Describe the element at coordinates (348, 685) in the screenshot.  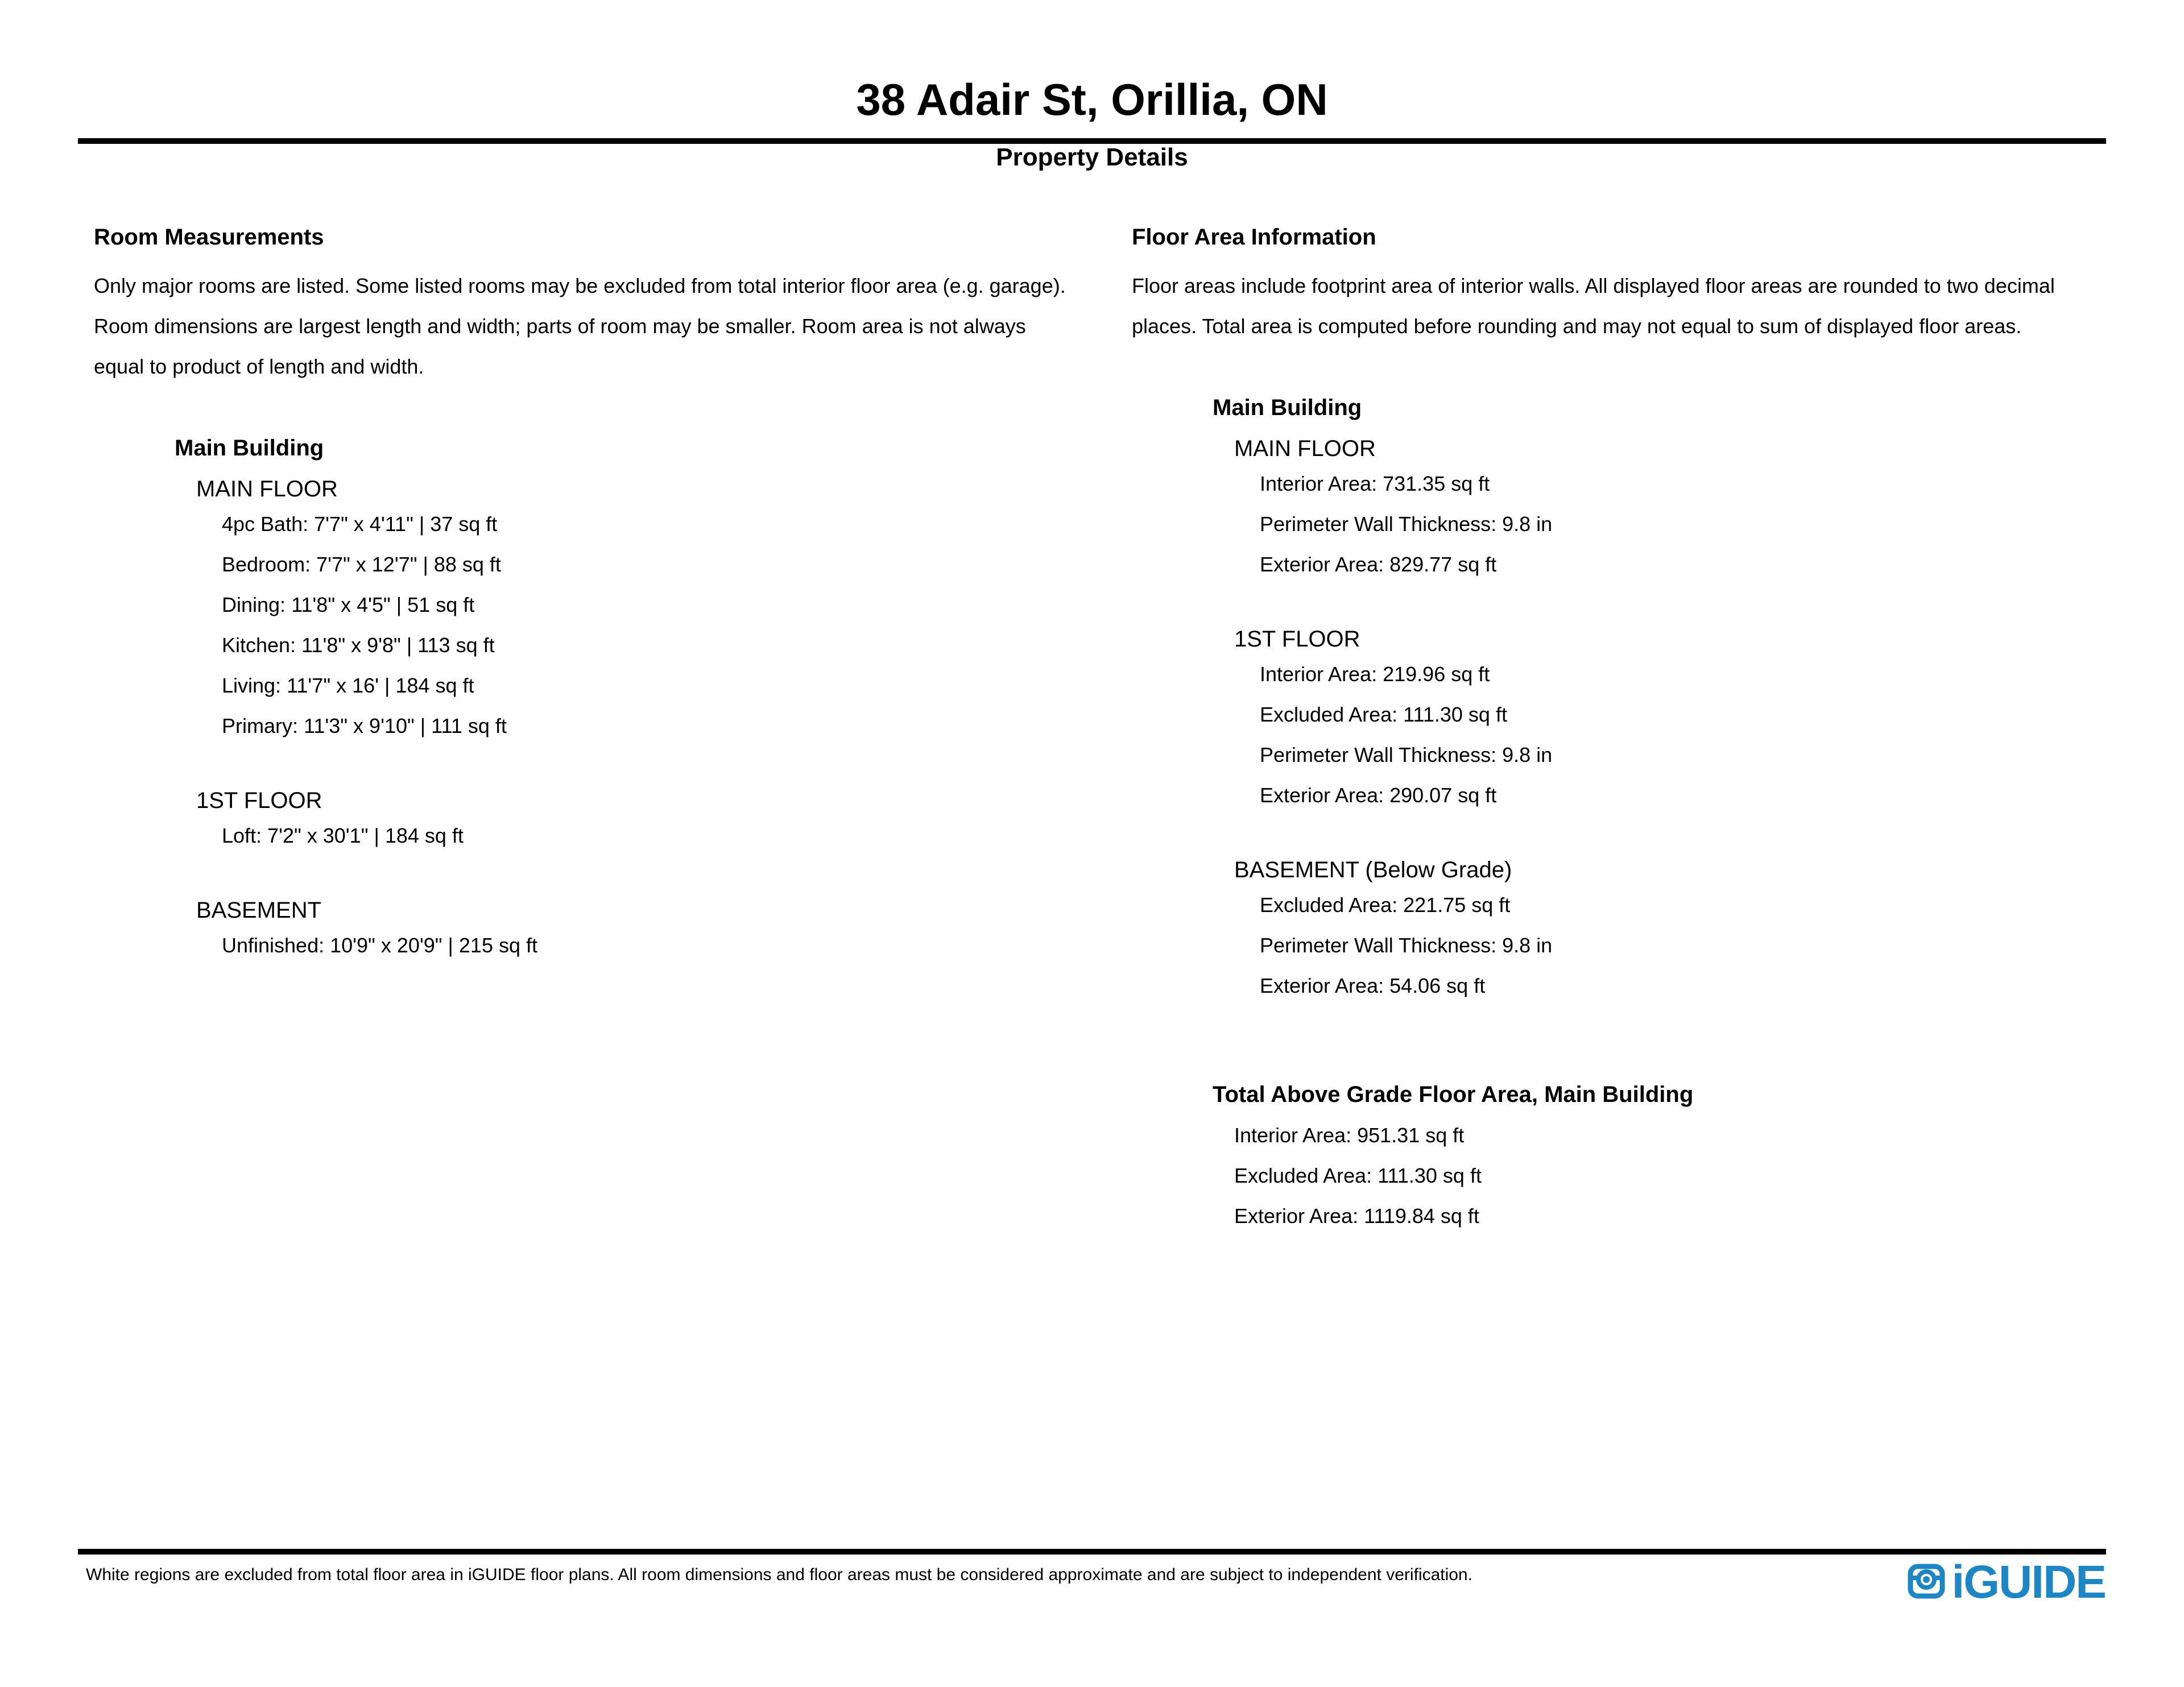
I see `room-line: Living: 11'7" x 16' | 184 sq ft` at that location.